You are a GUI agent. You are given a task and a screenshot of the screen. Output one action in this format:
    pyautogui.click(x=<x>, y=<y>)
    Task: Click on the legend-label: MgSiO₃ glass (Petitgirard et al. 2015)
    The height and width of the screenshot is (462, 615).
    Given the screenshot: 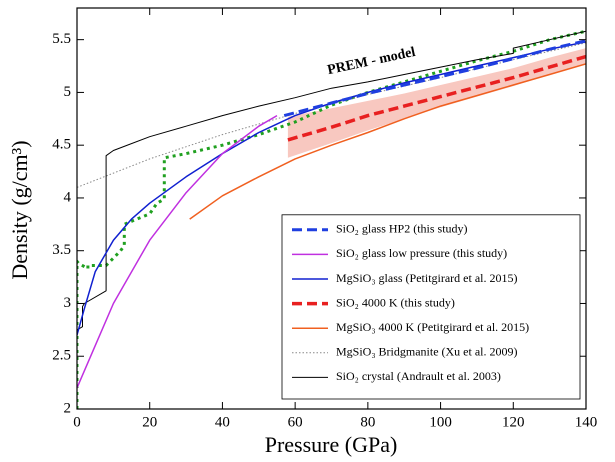 What is the action you would take?
    pyautogui.click(x=427, y=278)
    